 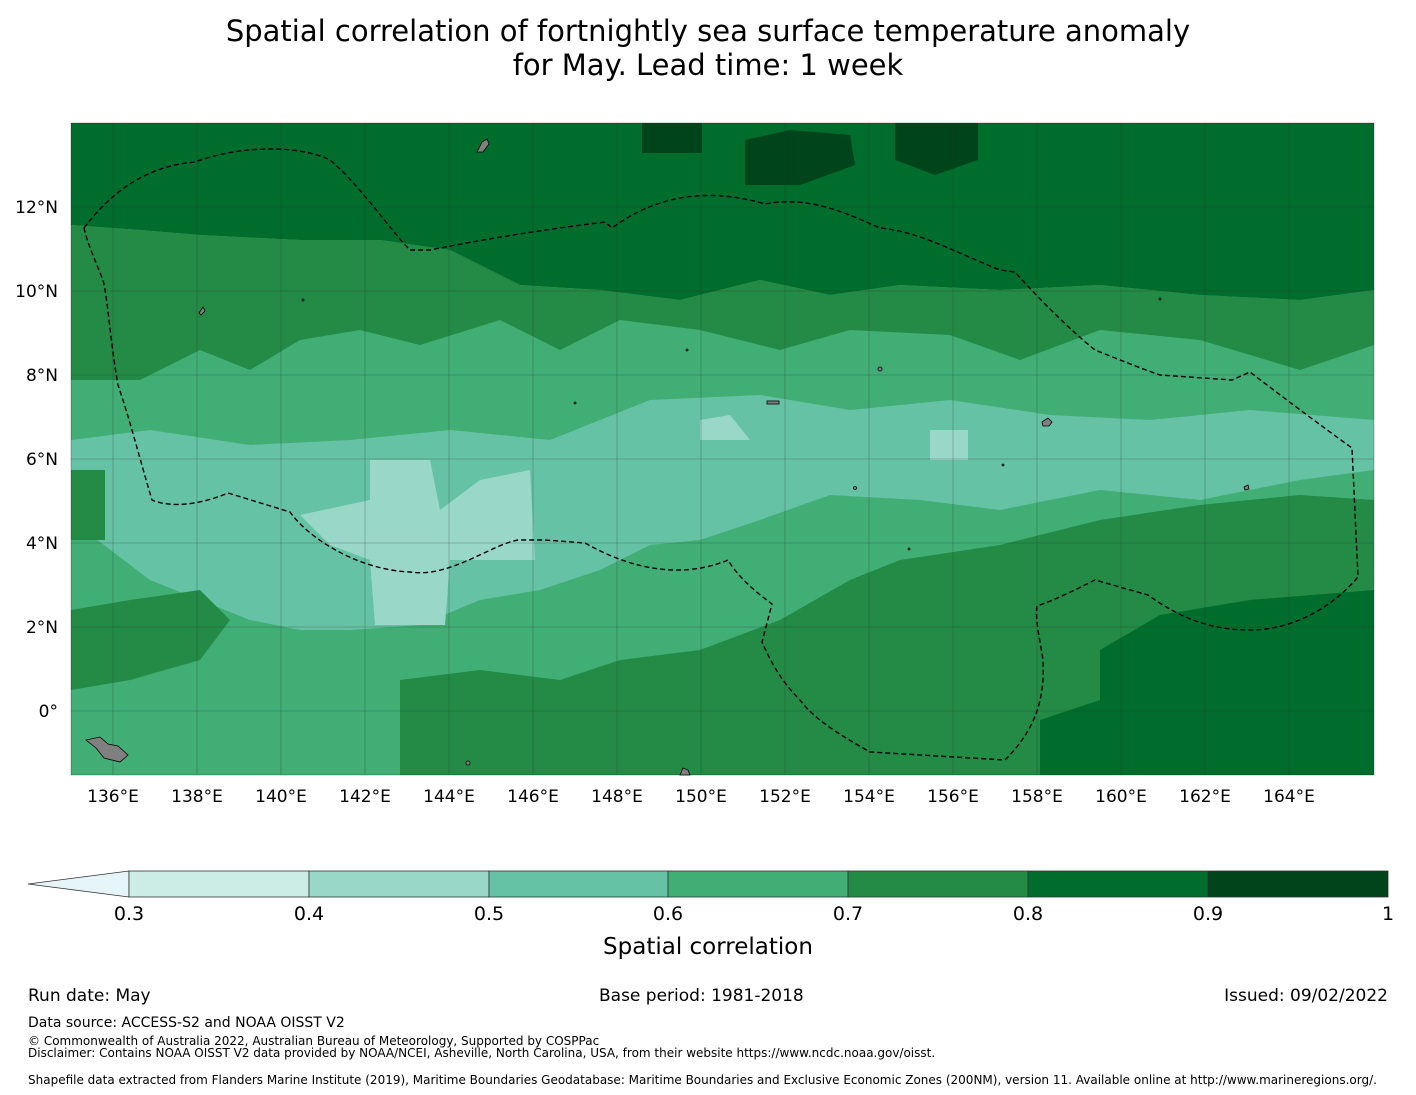 What do you see at coordinates (1208, 914) in the screenshot?
I see `colorbar-tick-label: 0.9` at bounding box center [1208, 914].